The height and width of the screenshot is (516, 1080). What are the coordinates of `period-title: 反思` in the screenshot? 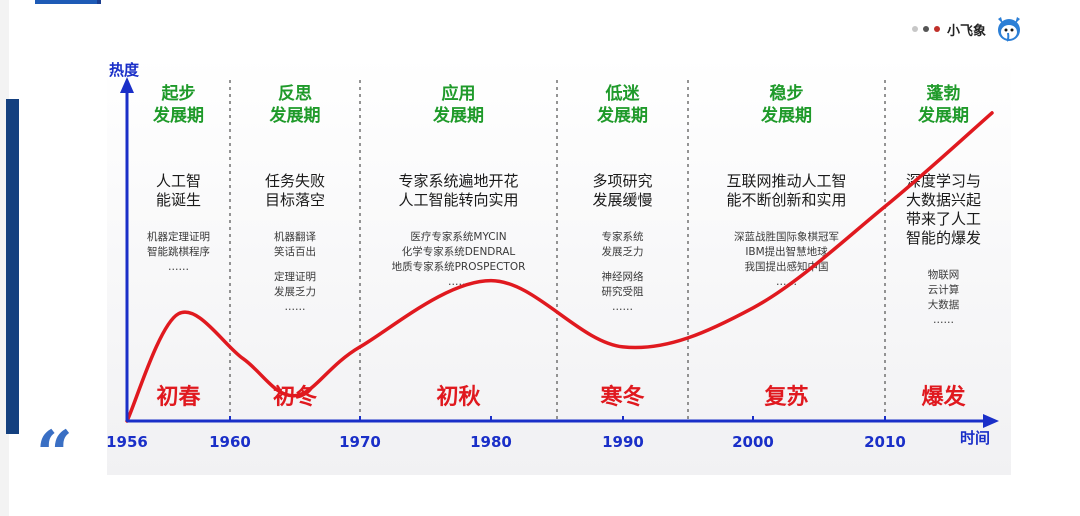 It's located at (295, 94).